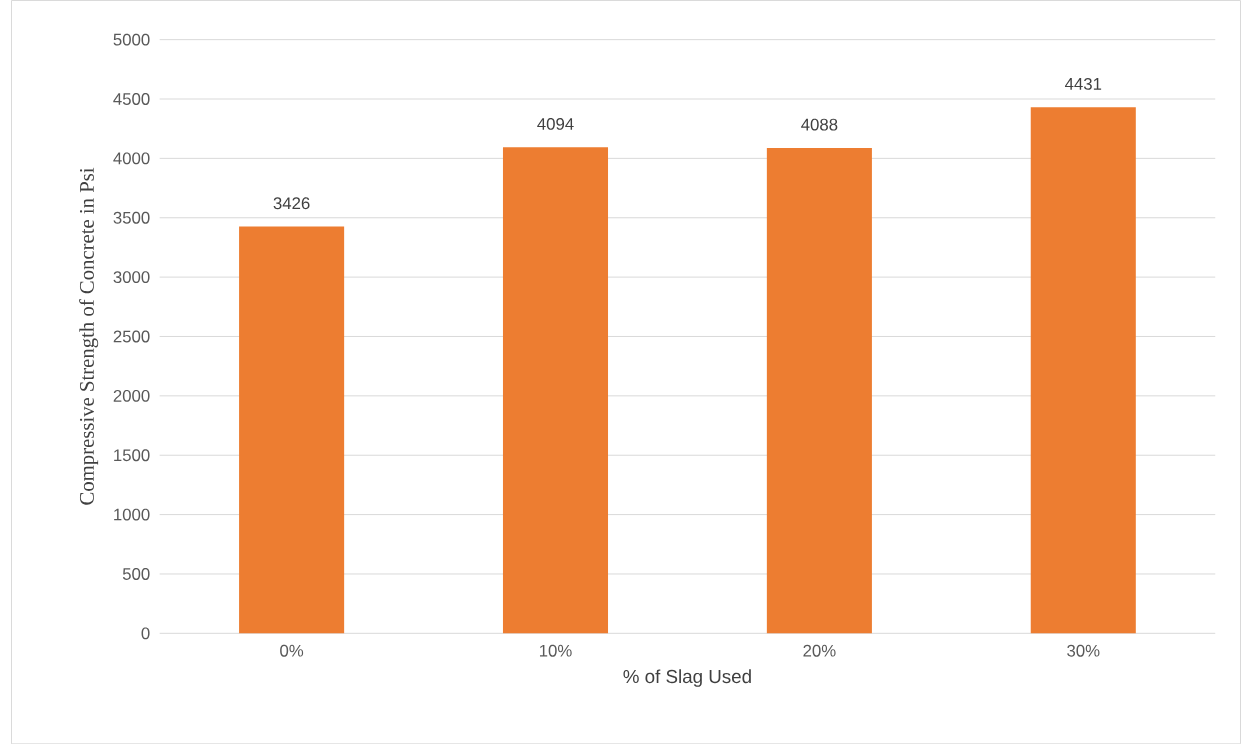 The image size is (1241, 744). Describe the element at coordinates (131, 158) in the screenshot. I see `y-tick-label: 4000` at that location.